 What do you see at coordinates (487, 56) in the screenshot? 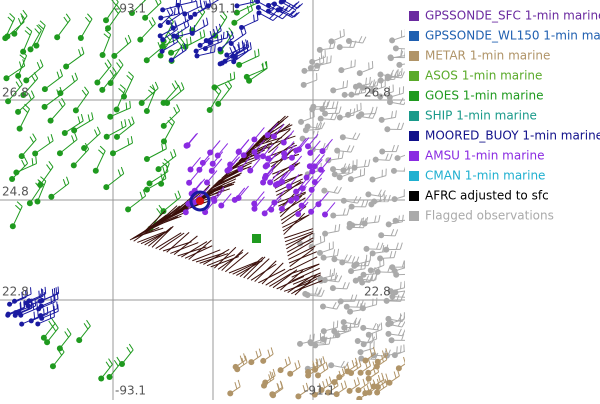
I see `legend-label: METAR 1-min marine` at bounding box center [487, 56].